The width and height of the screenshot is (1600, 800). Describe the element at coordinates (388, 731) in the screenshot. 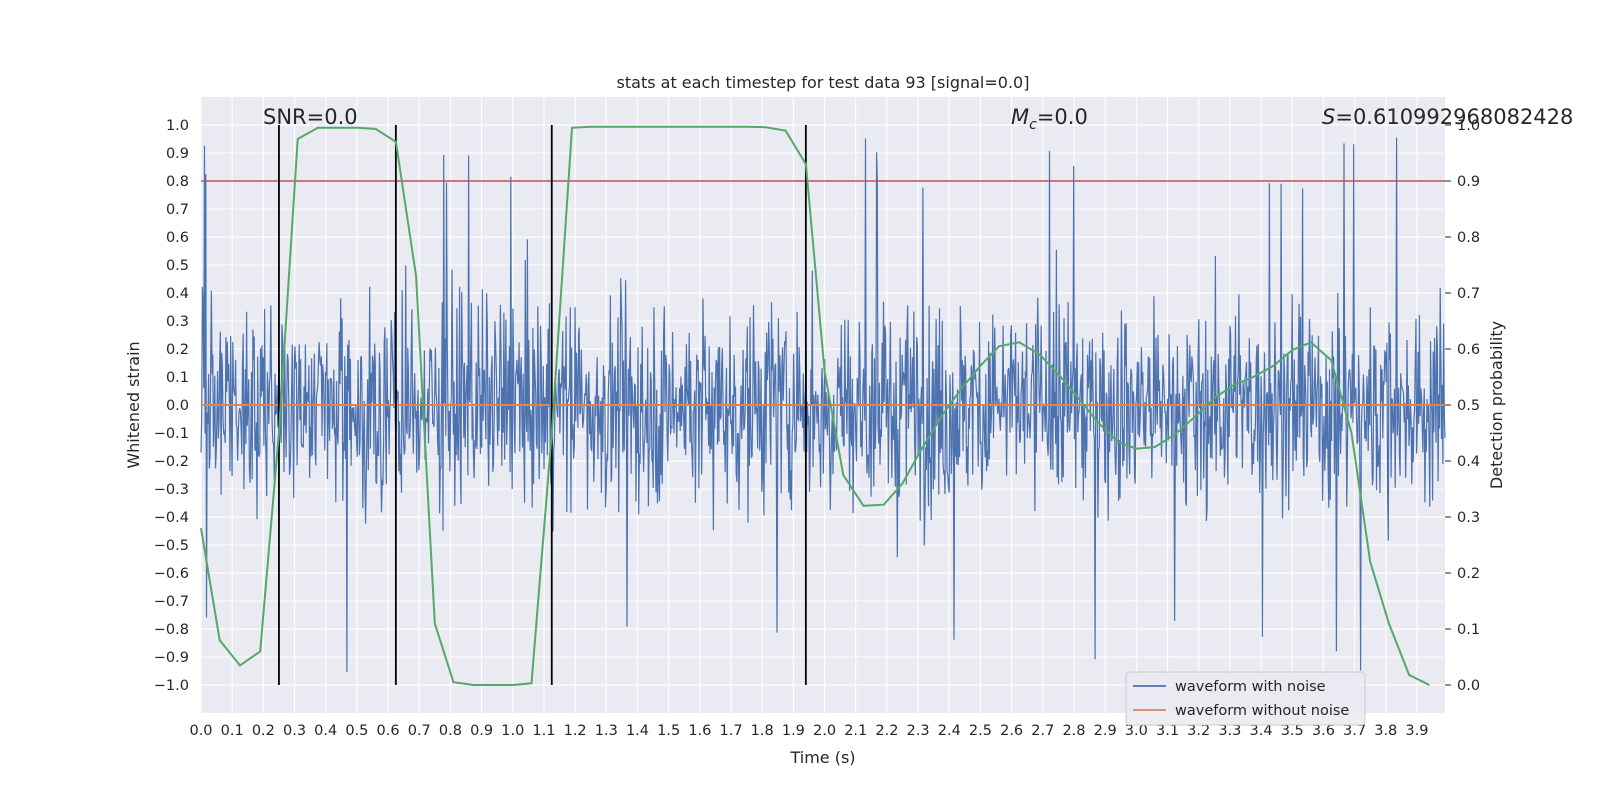

I see `x-tick-label: 0.6` at that location.